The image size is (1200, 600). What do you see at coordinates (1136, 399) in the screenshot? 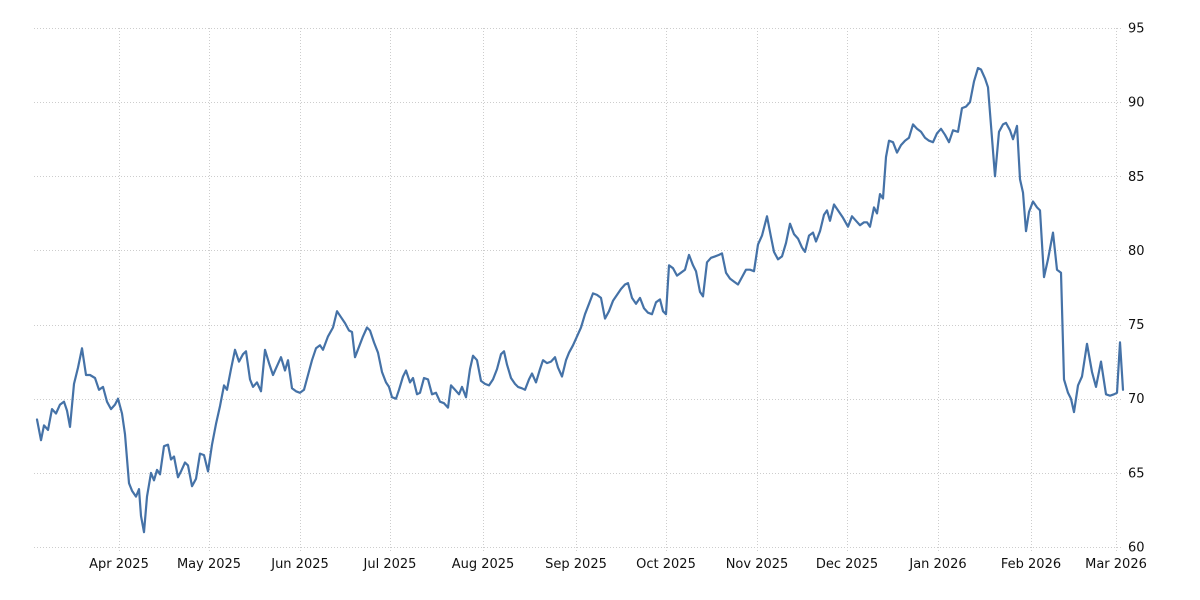
I see `y-axis-tick-label: 70` at bounding box center [1136, 399].